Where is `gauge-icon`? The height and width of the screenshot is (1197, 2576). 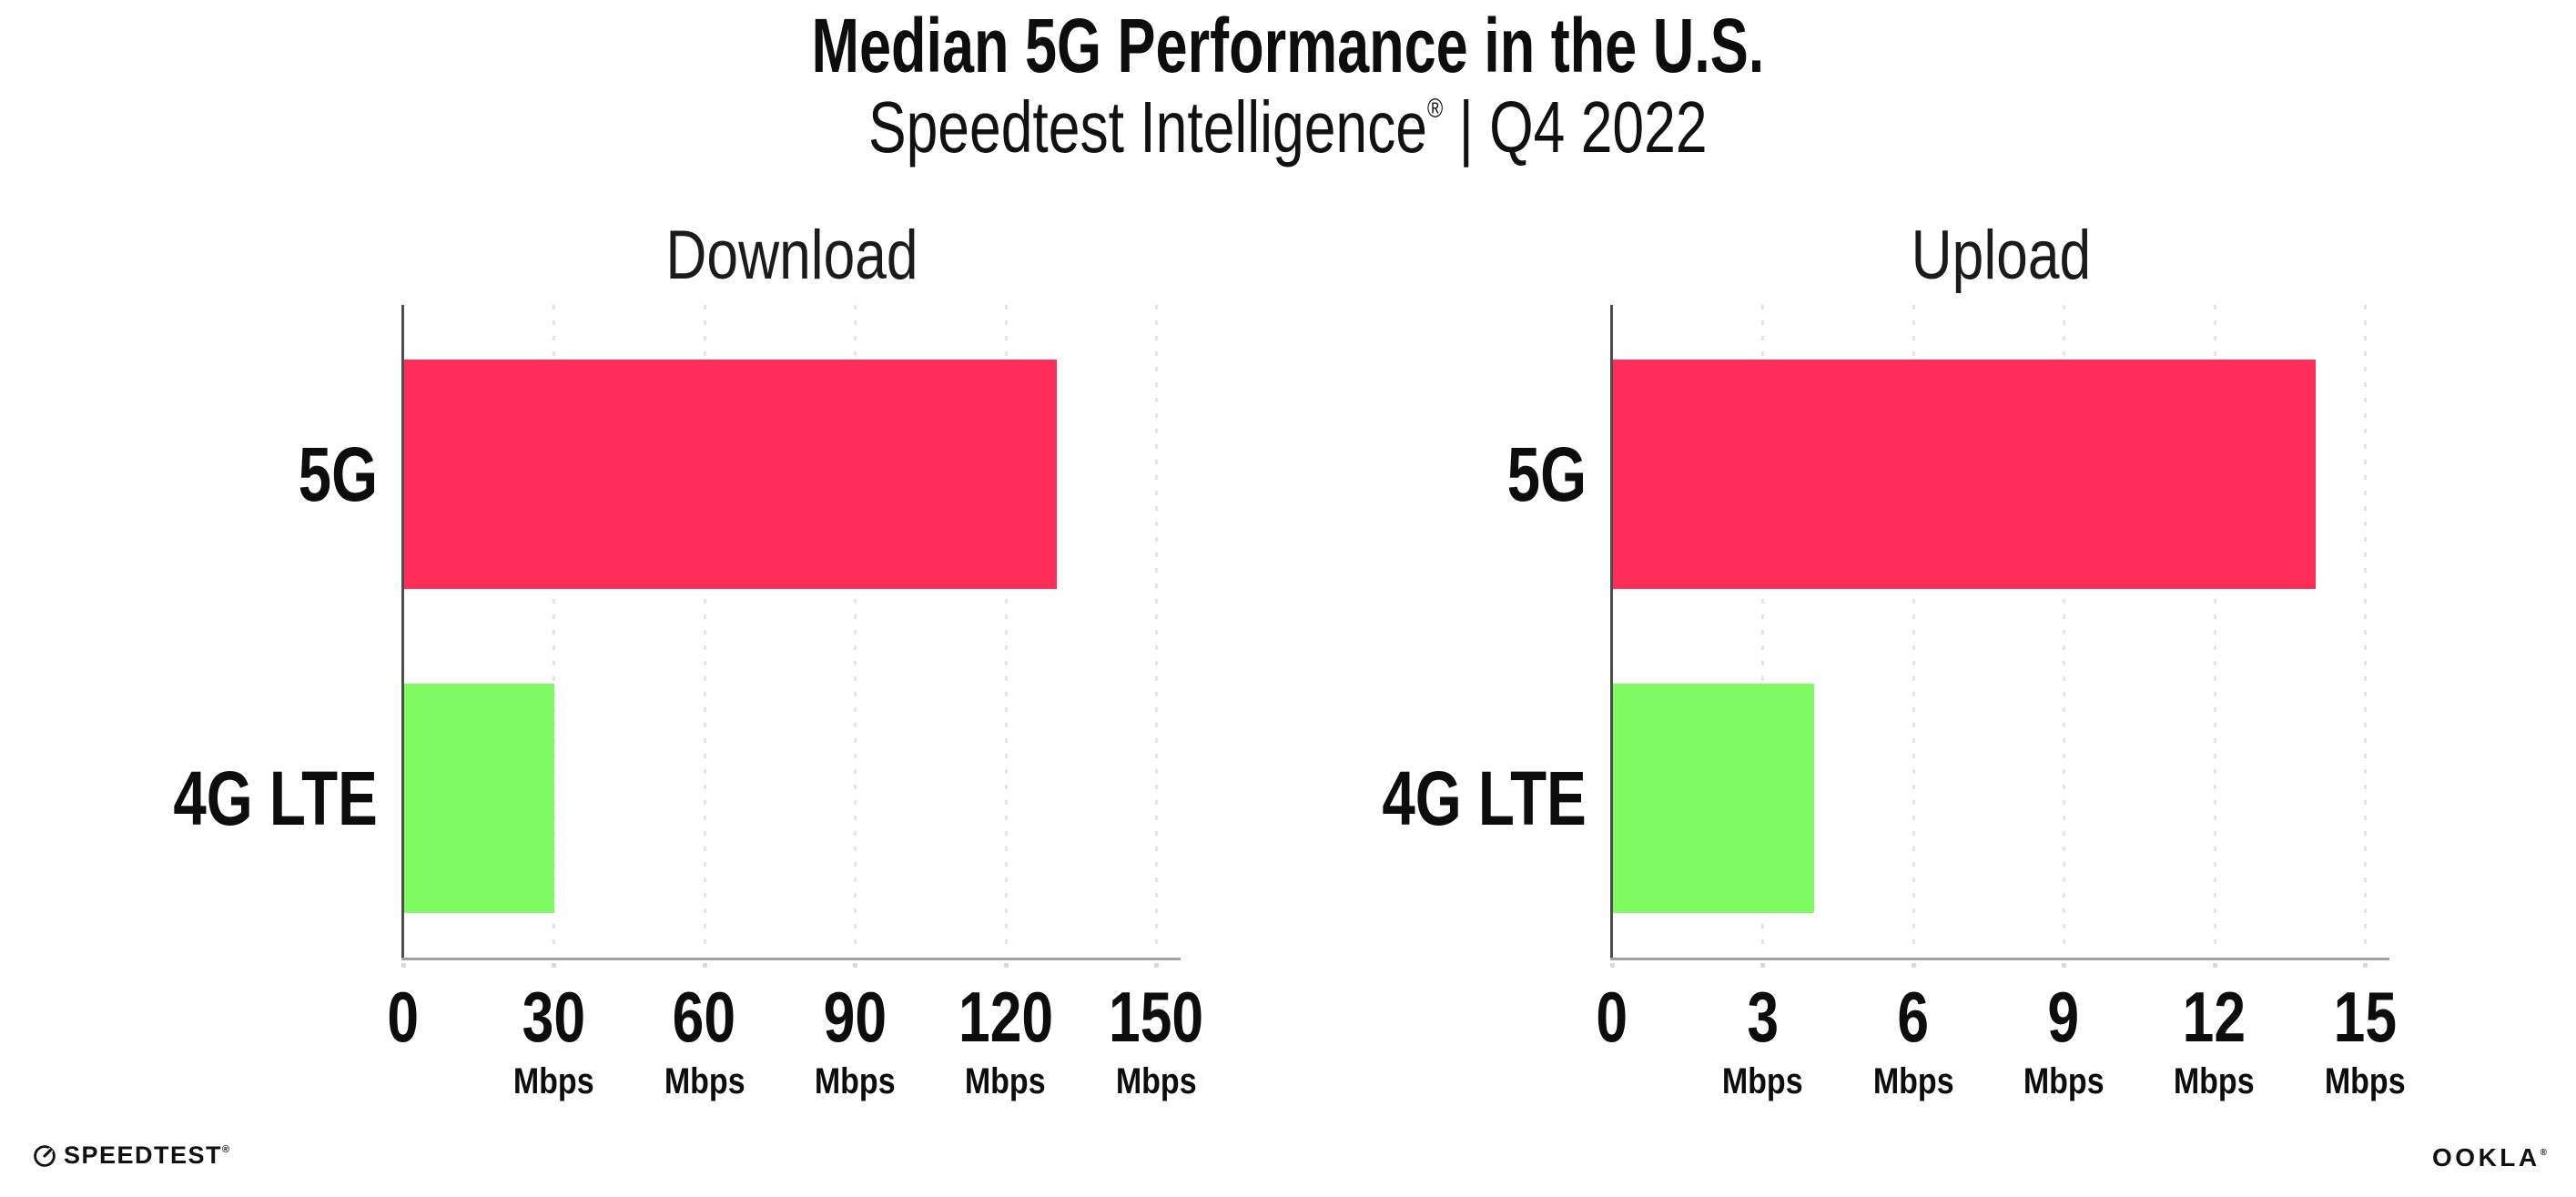
gauge-icon is located at coordinates (45, 1156).